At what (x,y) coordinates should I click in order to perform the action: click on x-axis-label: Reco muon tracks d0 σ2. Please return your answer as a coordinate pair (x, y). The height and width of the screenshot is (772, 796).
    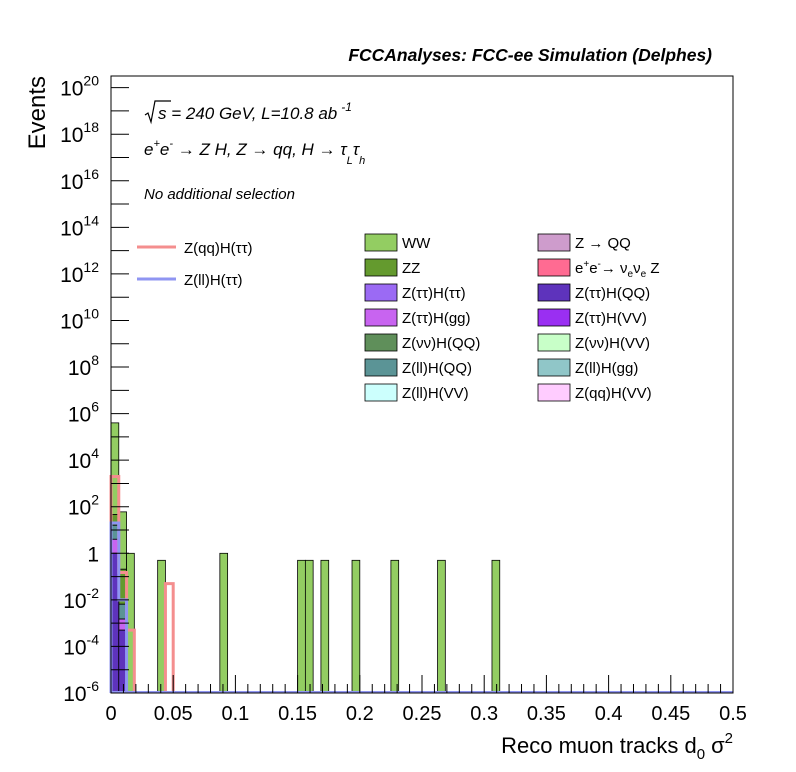
    Looking at the image, I should click on (617, 746).